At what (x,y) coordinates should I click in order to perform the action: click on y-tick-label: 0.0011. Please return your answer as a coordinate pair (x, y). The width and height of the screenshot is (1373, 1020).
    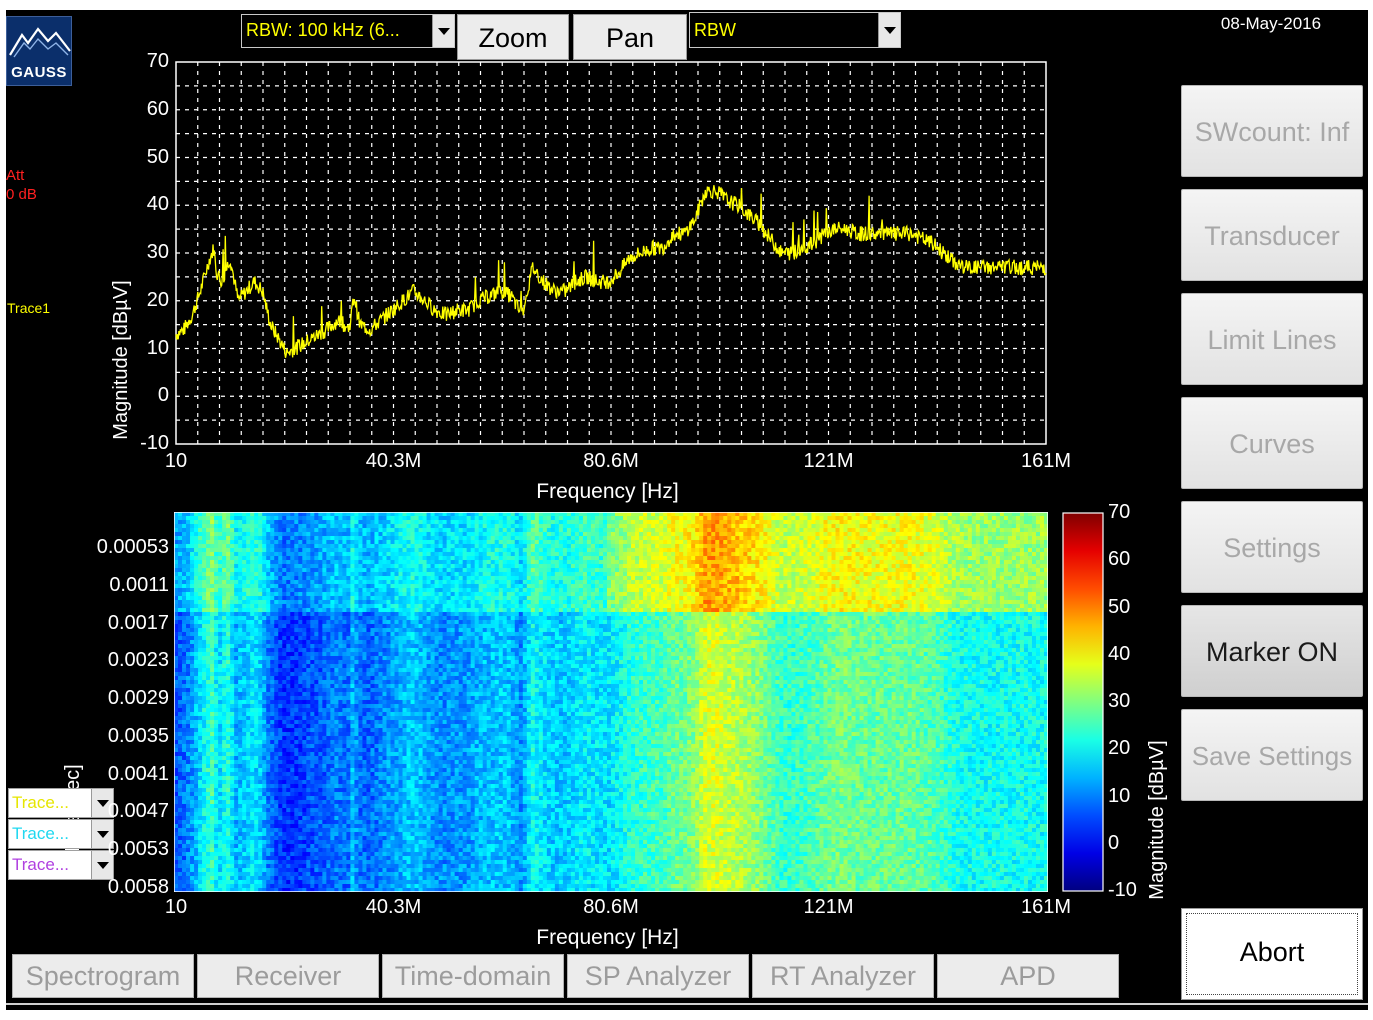
    Looking at the image, I should click on (139, 585).